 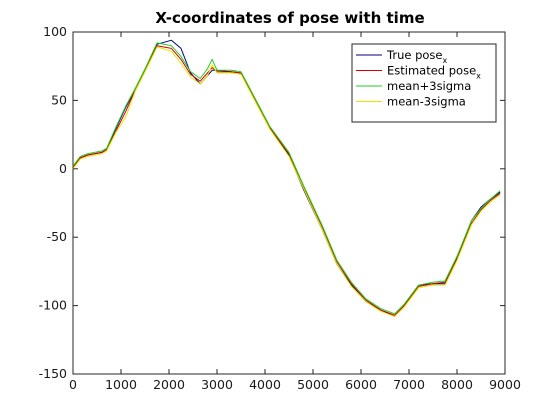 What do you see at coordinates (59, 99) in the screenshot?
I see `y-tick-label: 50` at bounding box center [59, 99].